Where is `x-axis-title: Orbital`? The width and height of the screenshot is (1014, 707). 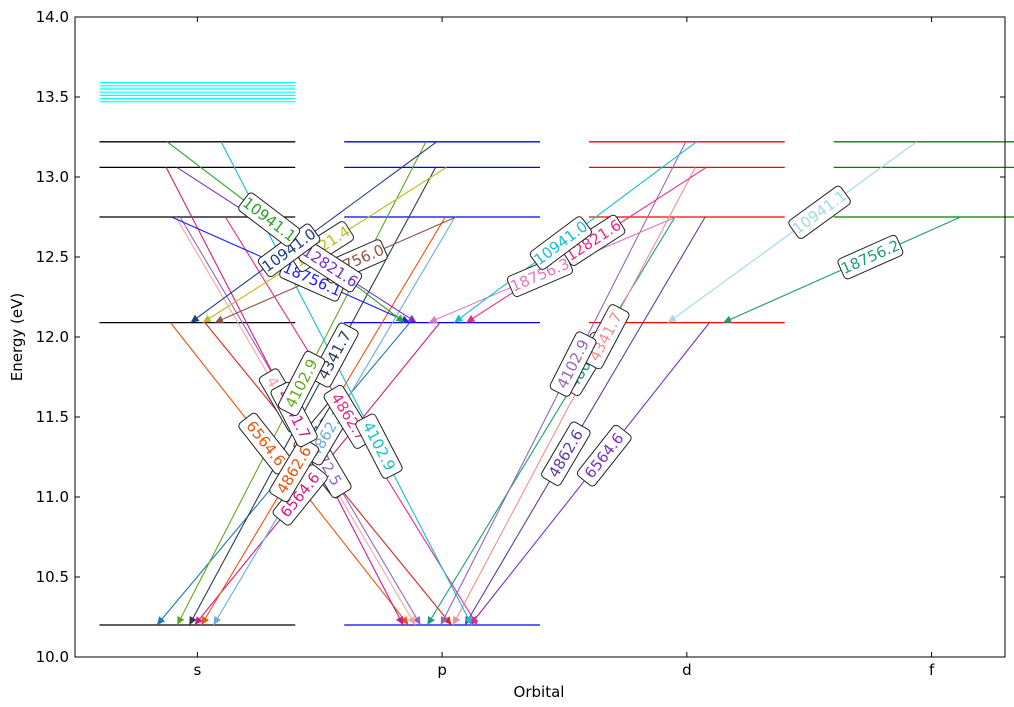
x-axis-title: Orbital is located at coordinates (539, 692).